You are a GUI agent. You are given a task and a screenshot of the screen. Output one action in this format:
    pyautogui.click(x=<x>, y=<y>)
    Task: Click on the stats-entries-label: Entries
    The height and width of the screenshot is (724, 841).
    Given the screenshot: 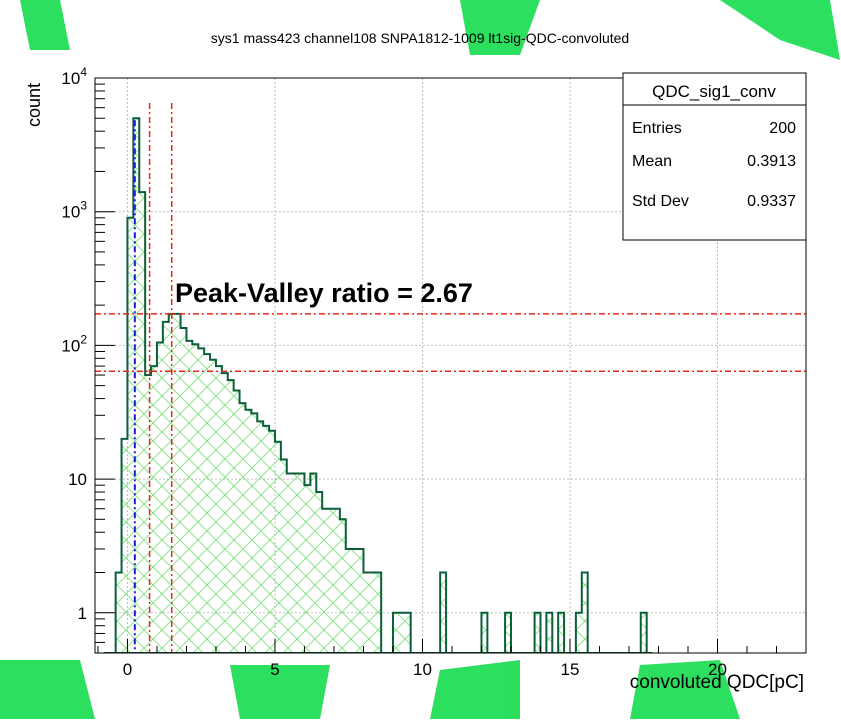 What is the action you would take?
    pyautogui.click(x=657, y=128)
    